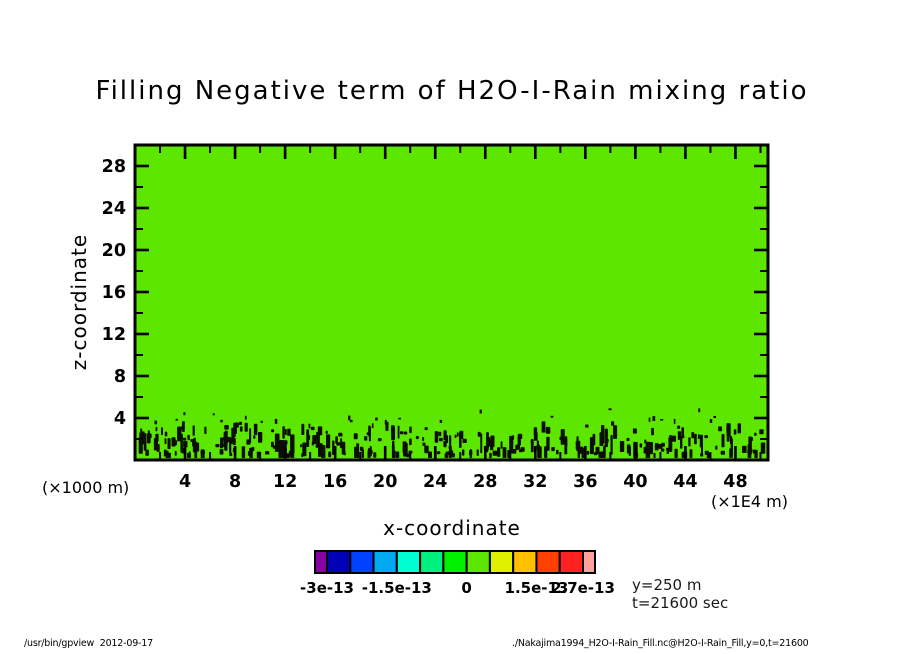 This screenshot has height=654, width=904. Describe the element at coordinates (685, 482) in the screenshot. I see `x-tick-label: 44` at that location.